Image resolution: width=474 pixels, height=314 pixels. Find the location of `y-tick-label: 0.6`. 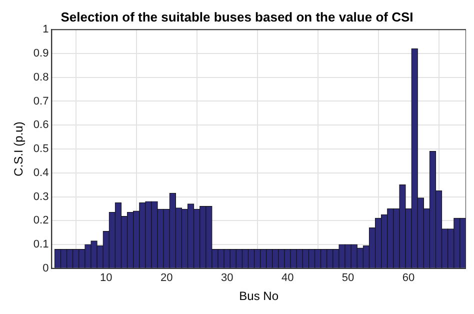

y-tick-label: 0.6 is located at coordinates (41, 125).